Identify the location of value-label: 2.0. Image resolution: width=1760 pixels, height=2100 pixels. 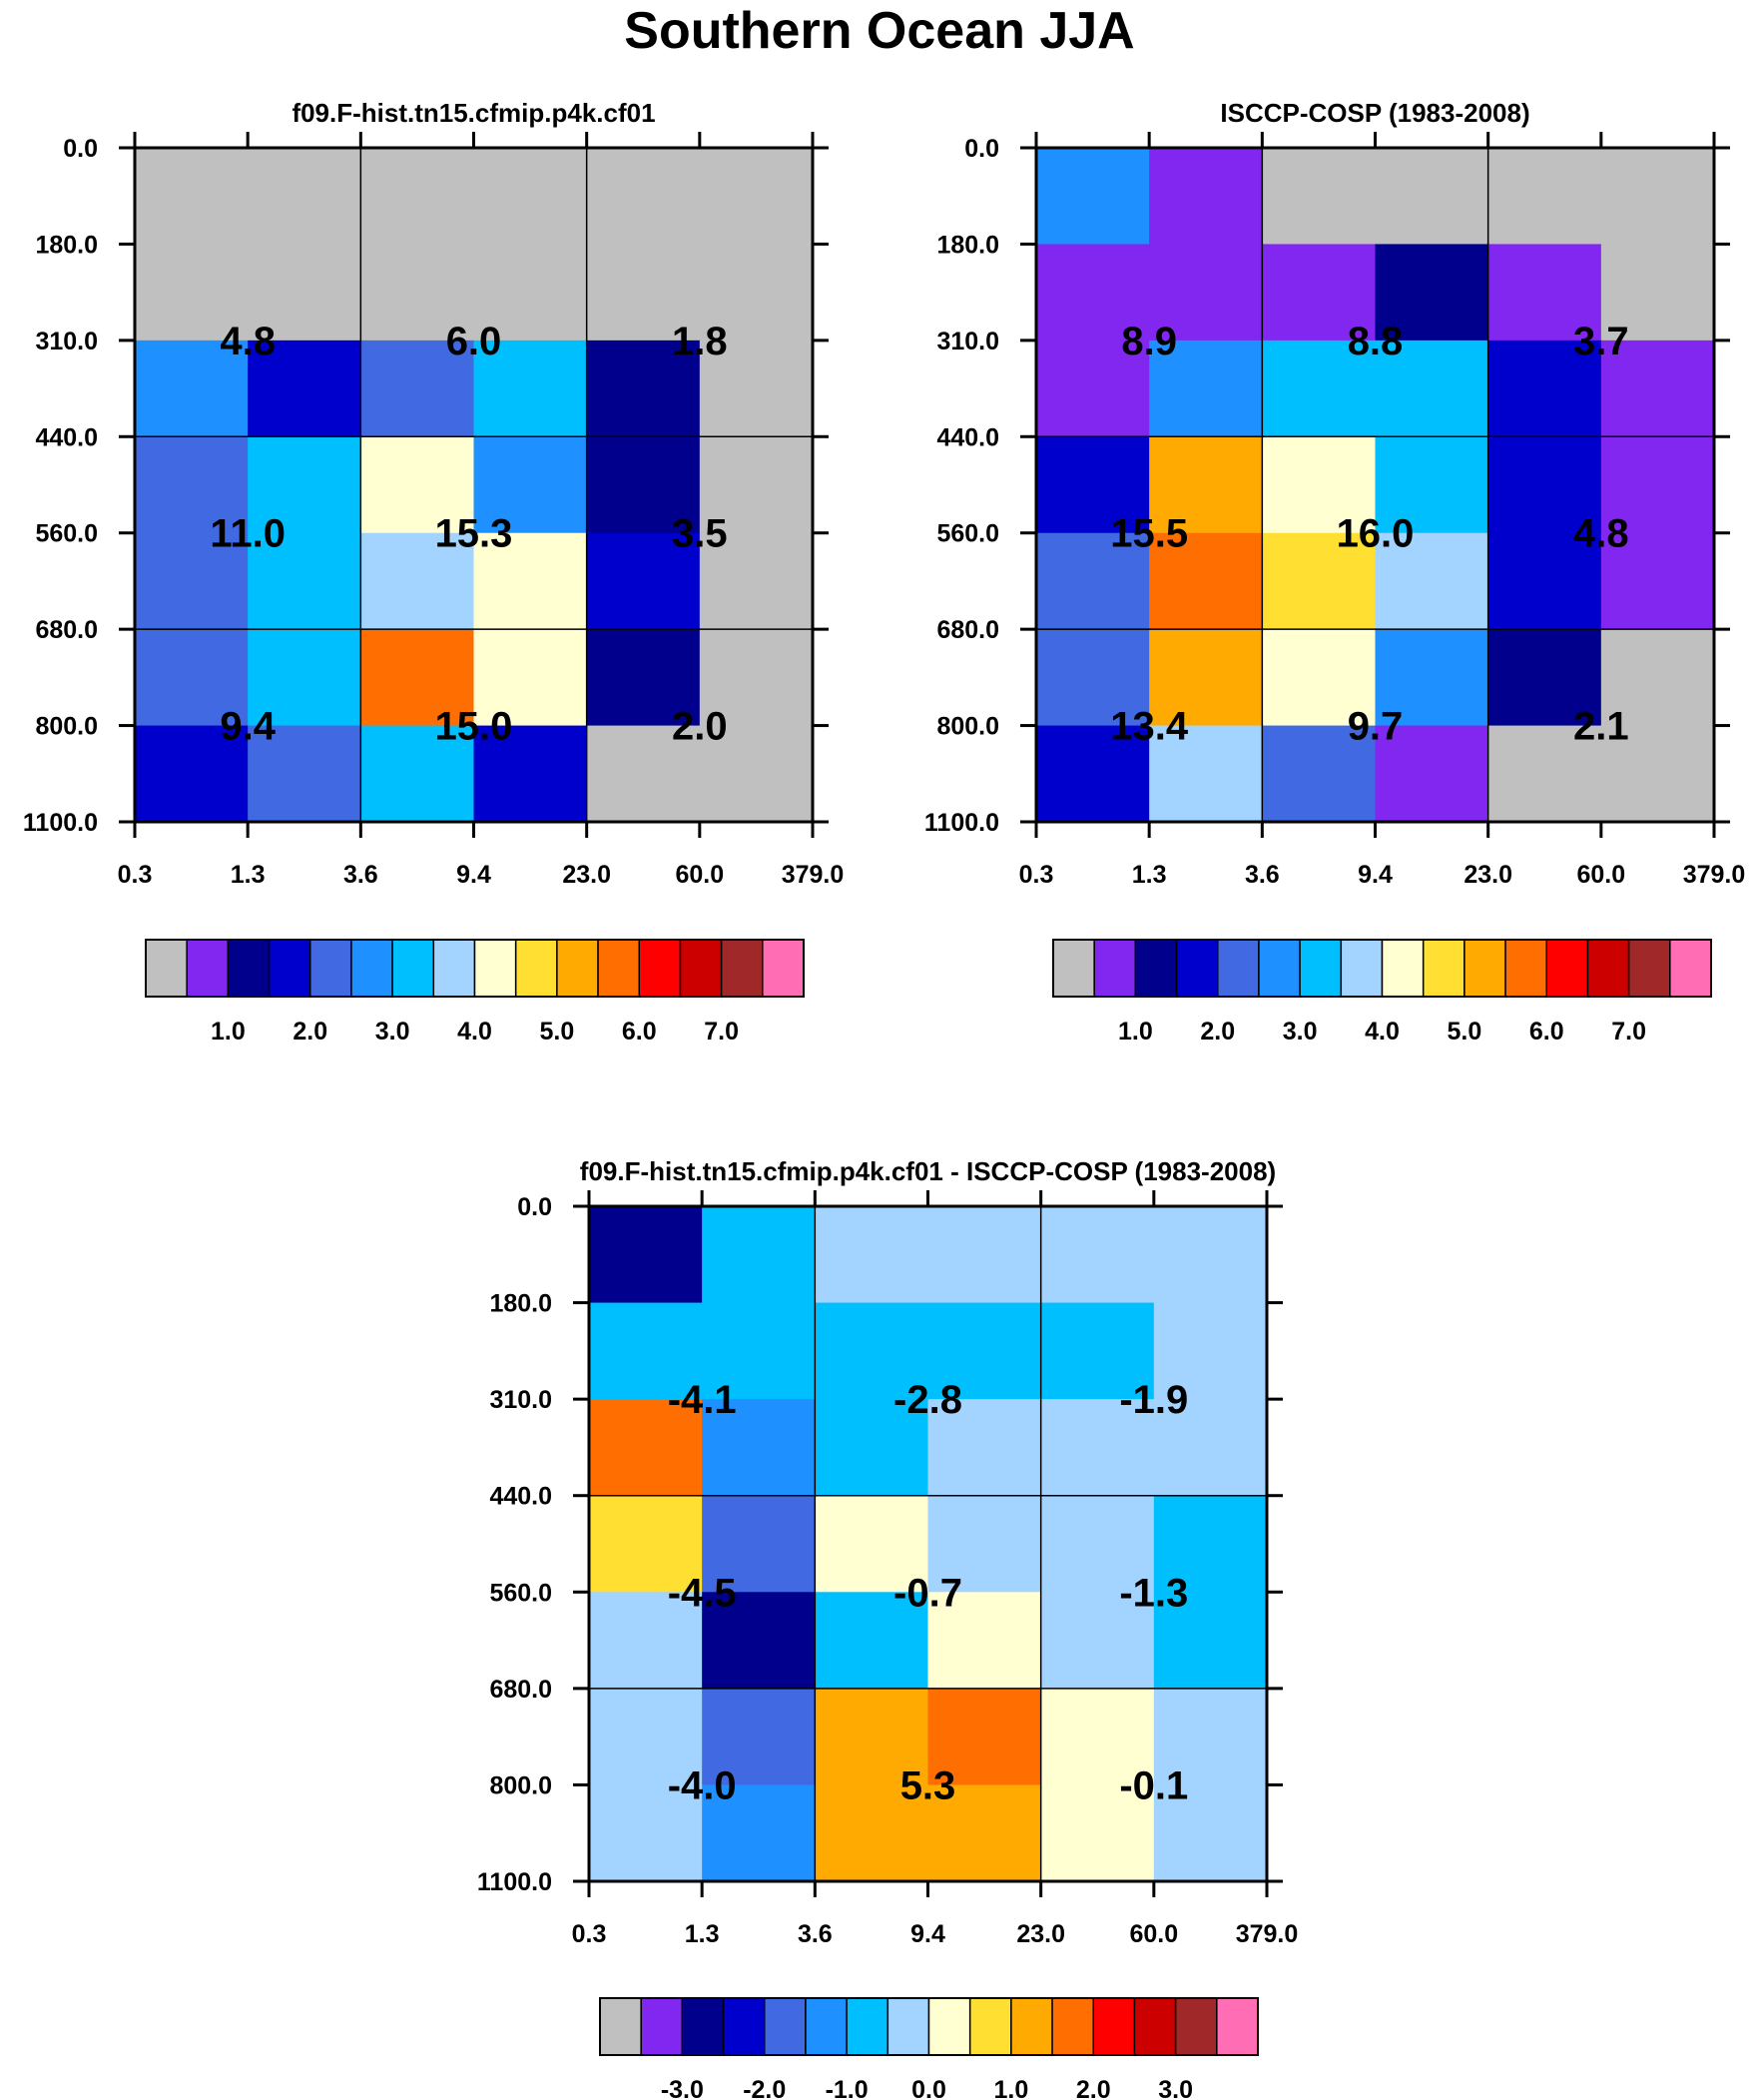
(700, 727).